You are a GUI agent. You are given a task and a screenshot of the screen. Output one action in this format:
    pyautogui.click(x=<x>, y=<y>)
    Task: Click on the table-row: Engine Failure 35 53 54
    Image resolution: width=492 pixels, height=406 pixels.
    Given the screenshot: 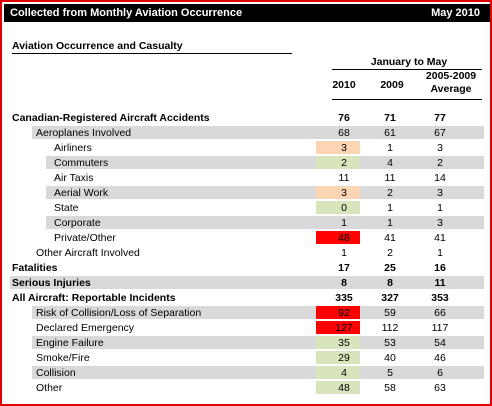 What is the action you would take?
    pyautogui.click(x=247, y=342)
    